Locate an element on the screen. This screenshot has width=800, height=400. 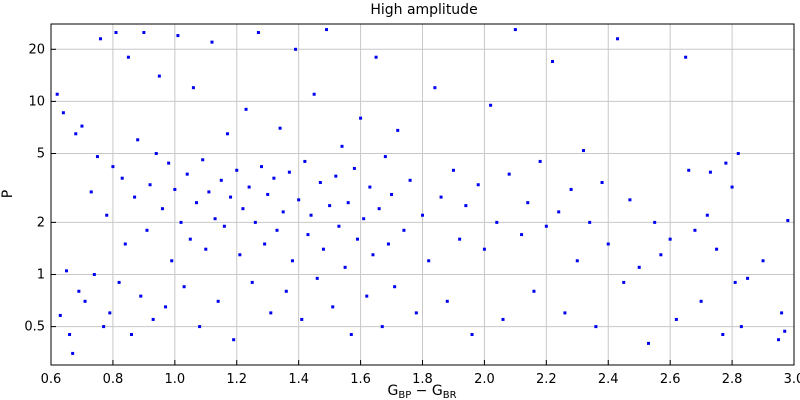
x-axis-label-main: G is located at coordinates (392, 391).